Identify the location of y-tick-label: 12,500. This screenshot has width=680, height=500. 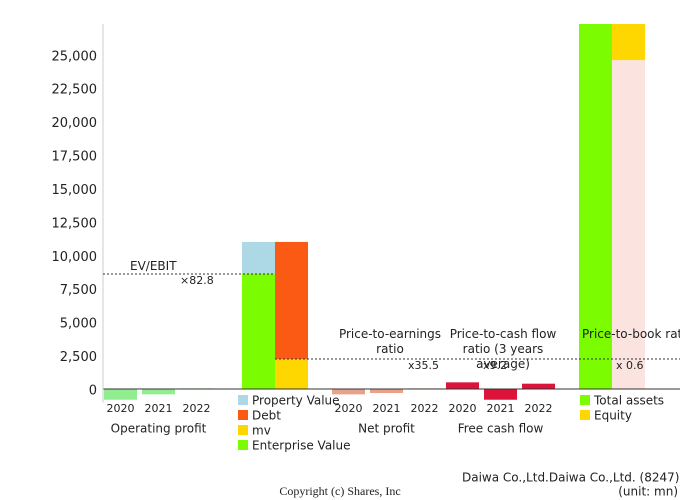
(75, 223).